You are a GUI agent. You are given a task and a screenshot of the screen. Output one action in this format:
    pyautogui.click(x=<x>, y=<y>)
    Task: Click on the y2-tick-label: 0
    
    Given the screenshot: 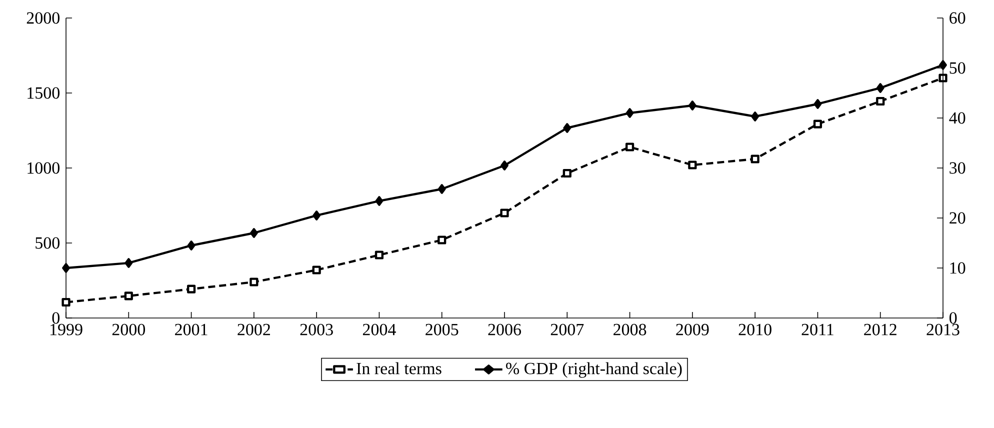 What is the action you would take?
    pyautogui.click(x=953, y=318)
    